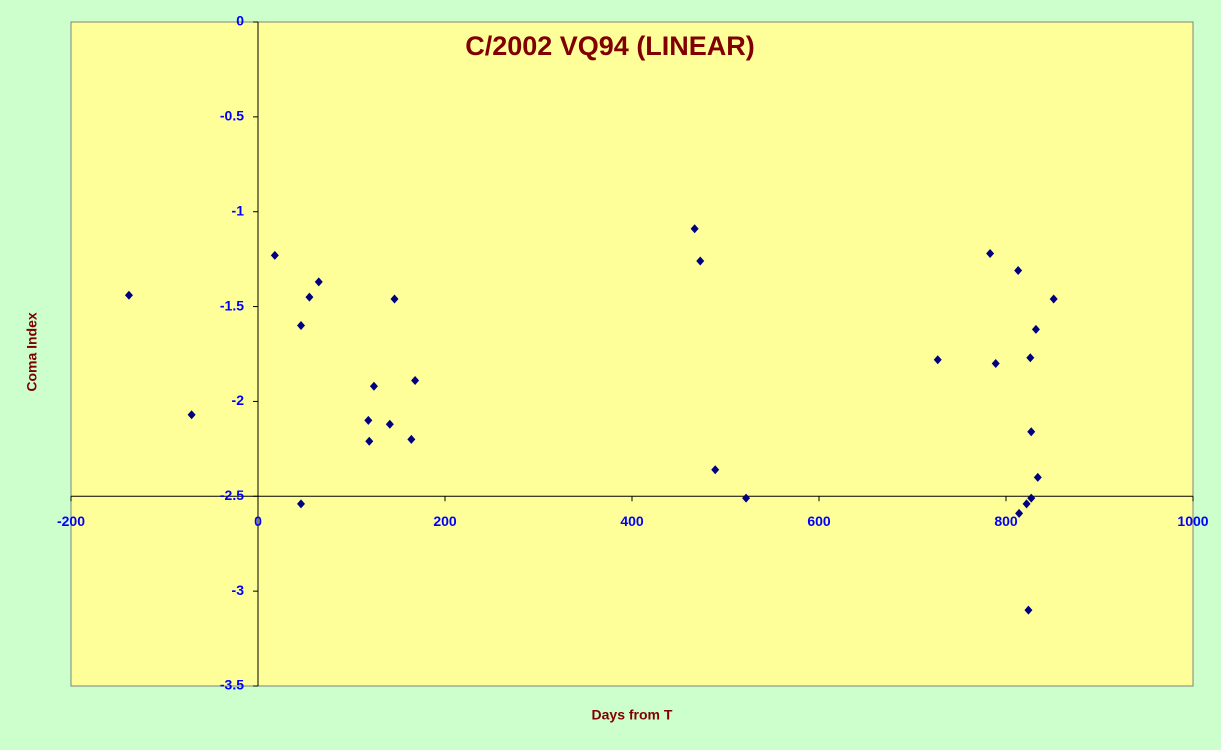  What do you see at coordinates (232, 495) in the screenshot?
I see `y-tick-label: -2.5` at bounding box center [232, 495].